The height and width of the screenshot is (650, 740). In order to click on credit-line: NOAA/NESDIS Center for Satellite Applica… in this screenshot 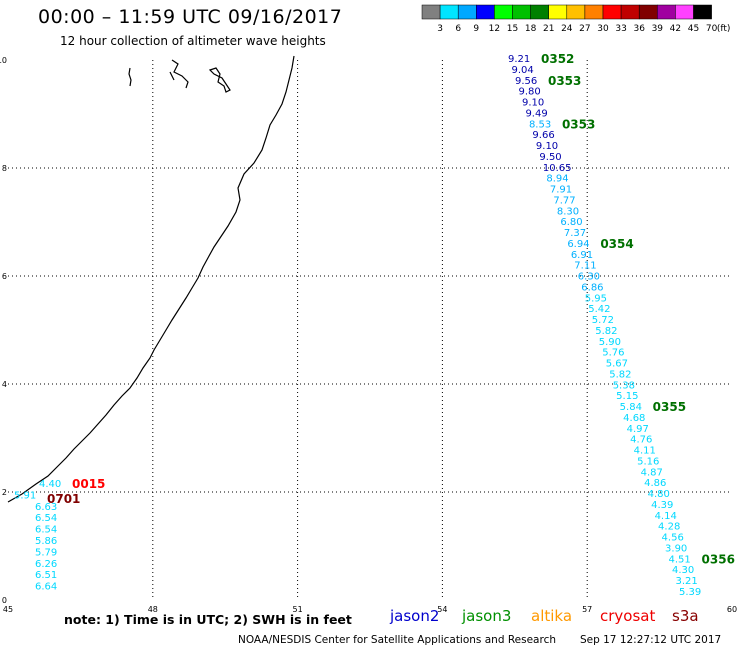, I will do `click(397, 640)`.